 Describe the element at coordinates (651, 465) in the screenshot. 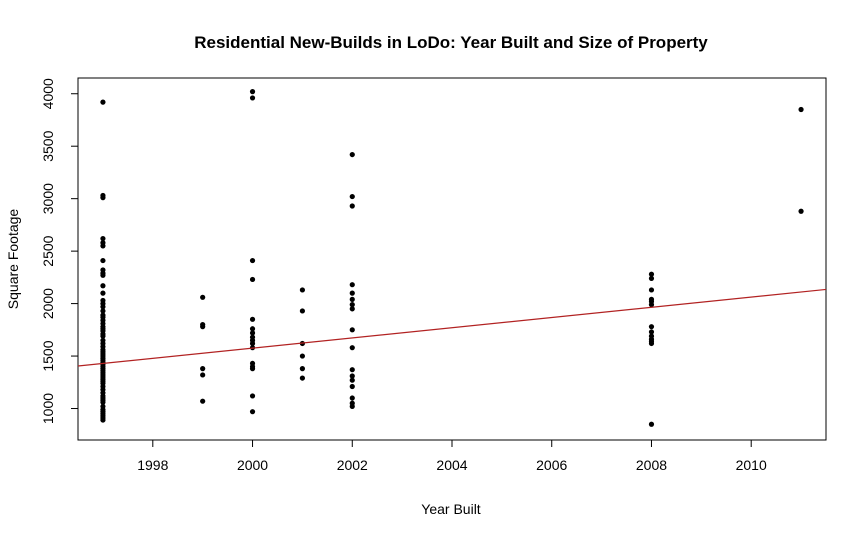

I see `x-tick-label: 2008` at that location.